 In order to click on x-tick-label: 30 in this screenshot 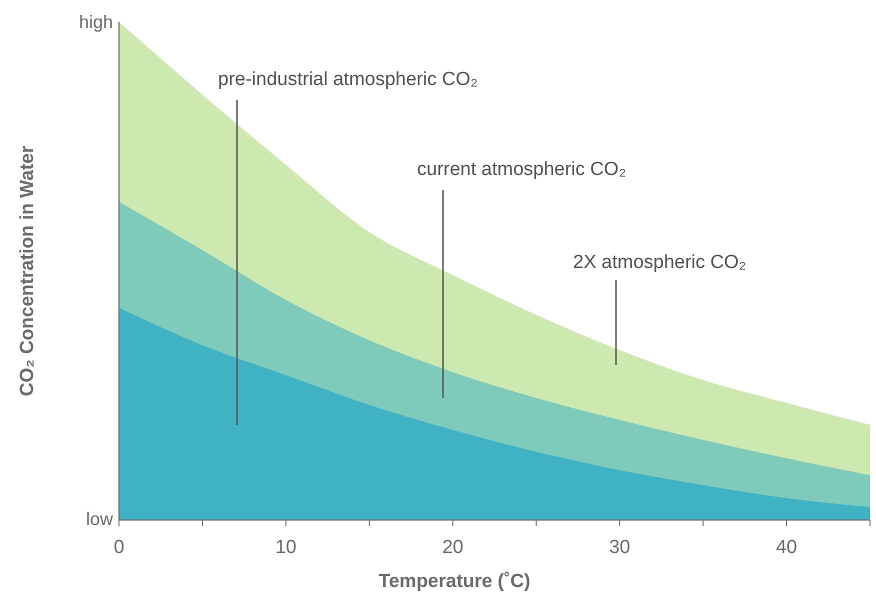, I will do `click(619, 547)`.